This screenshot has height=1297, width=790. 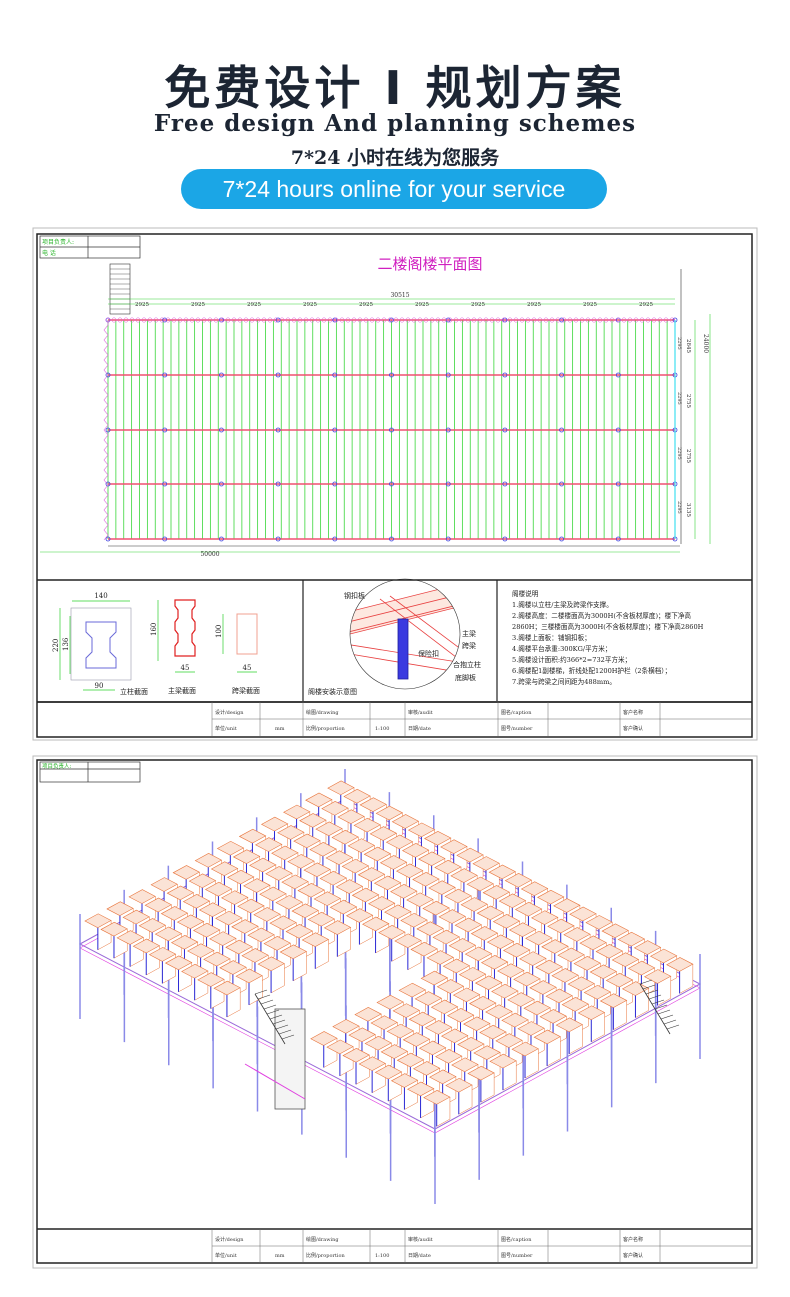 What do you see at coordinates (182, 690) in the screenshot?
I see `main-beam-label: 主梁截面` at bounding box center [182, 690].